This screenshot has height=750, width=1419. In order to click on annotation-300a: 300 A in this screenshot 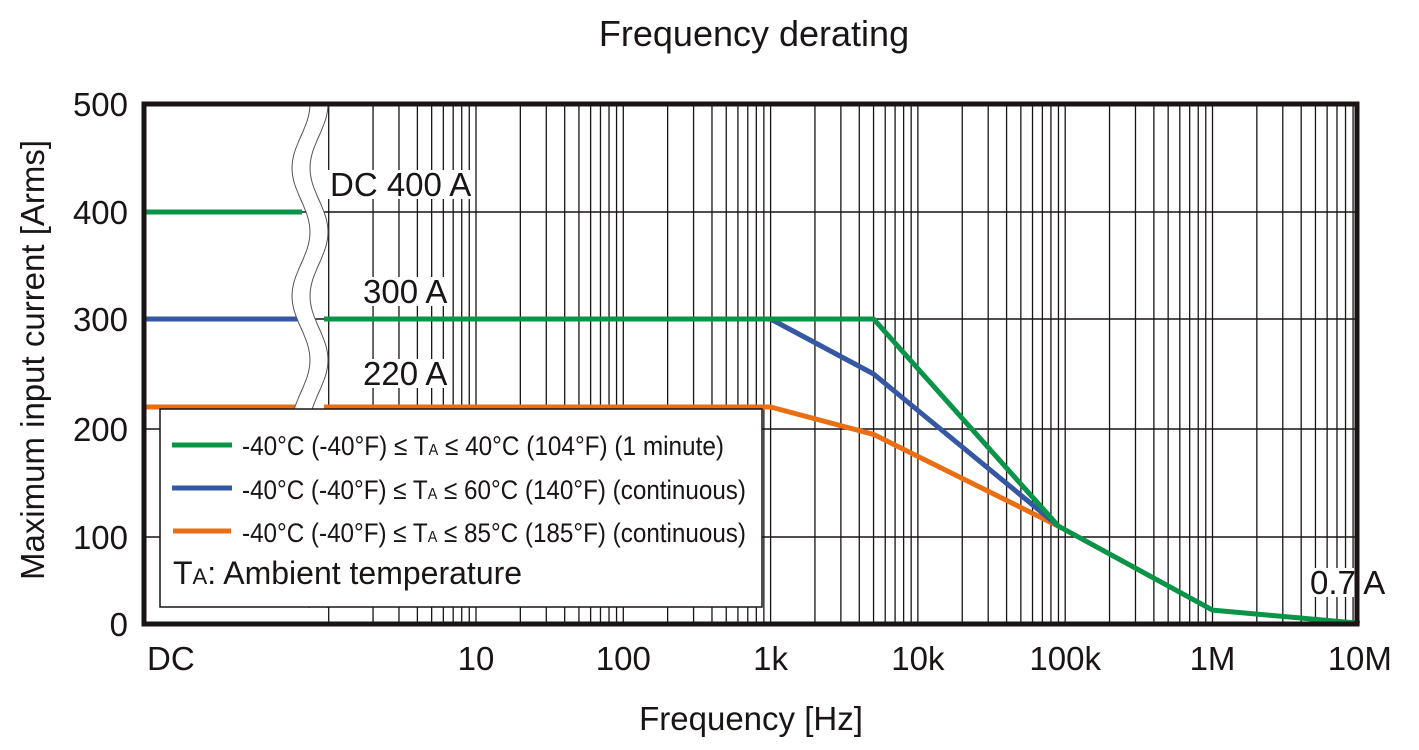, I will do `click(405, 291)`.